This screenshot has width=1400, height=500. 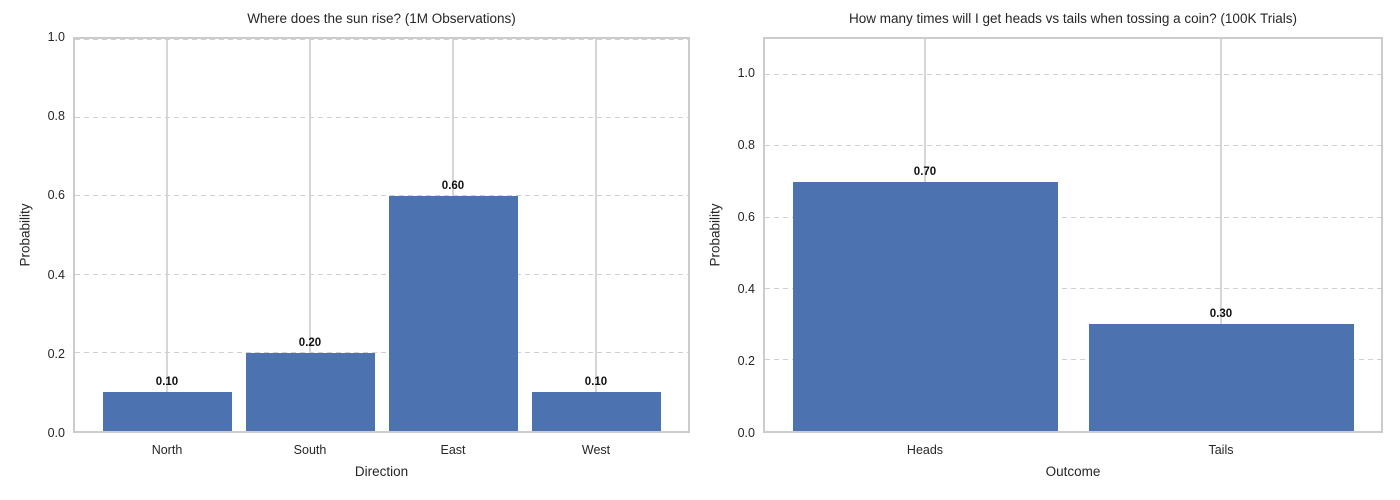 What do you see at coordinates (715, 235) in the screenshot?
I see `y-axis-label: Probability` at bounding box center [715, 235].